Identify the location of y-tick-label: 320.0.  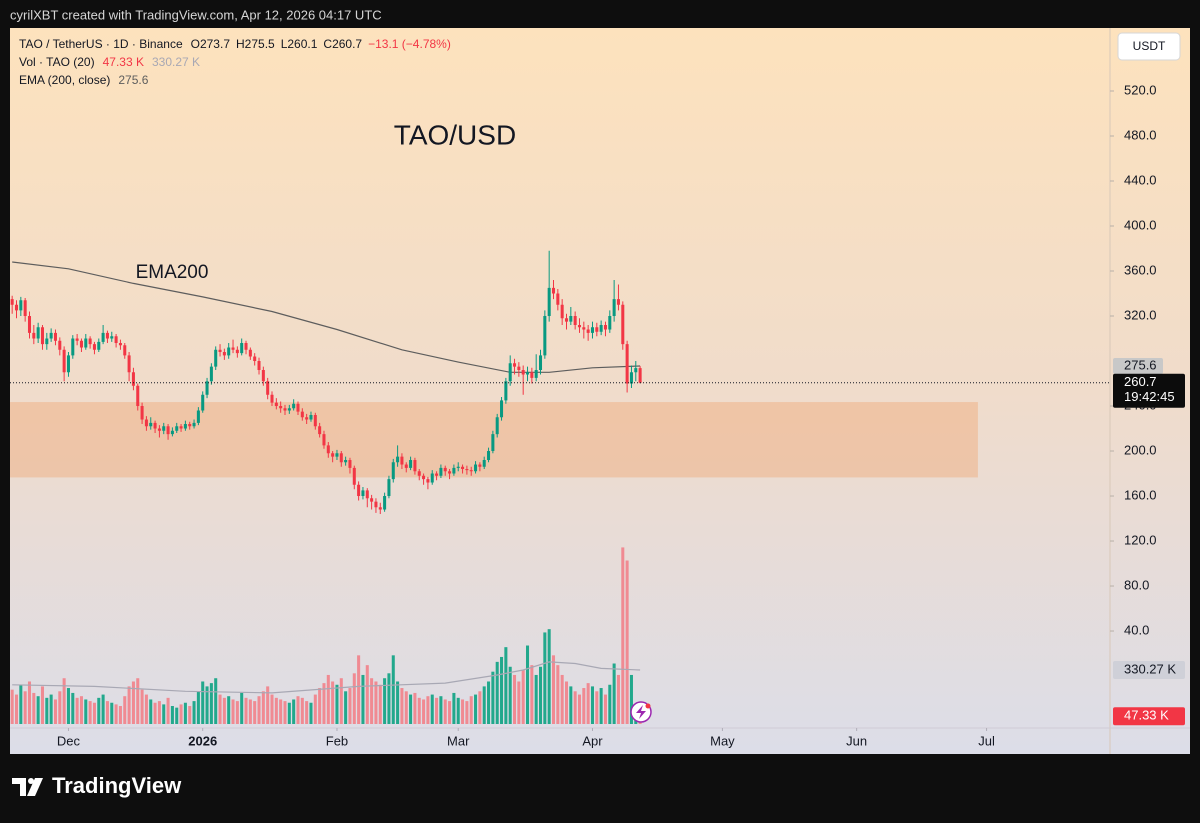
(1140, 314).